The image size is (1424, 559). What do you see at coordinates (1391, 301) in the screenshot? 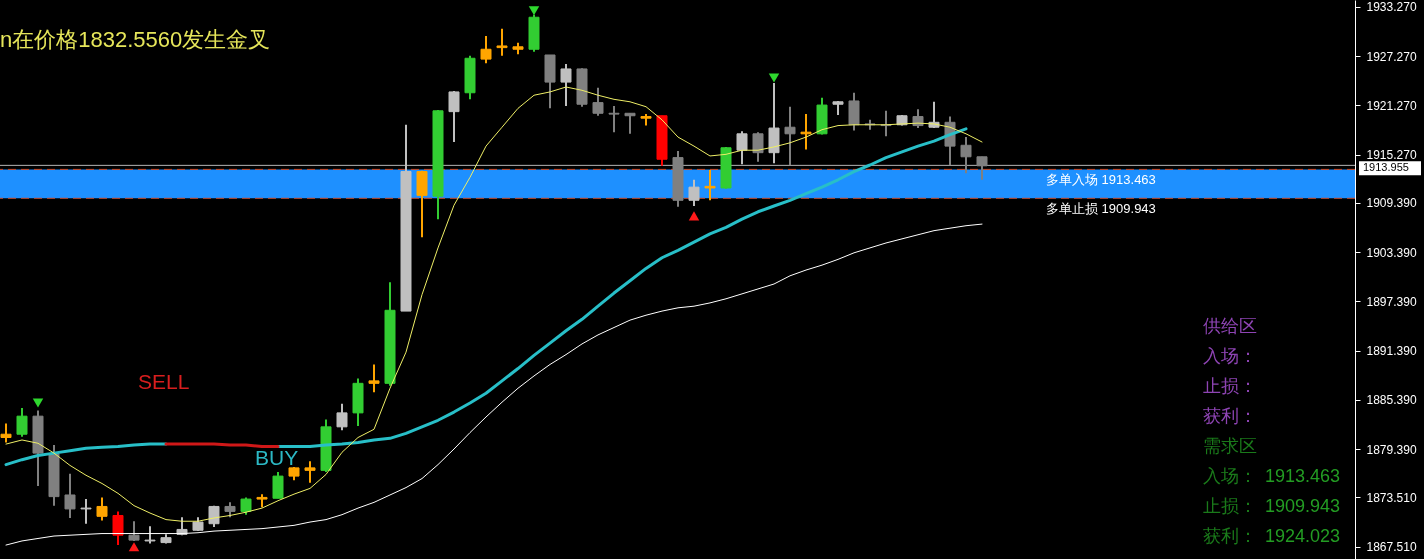
I see `y-tick-label: 1897.390` at bounding box center [1391, 301].